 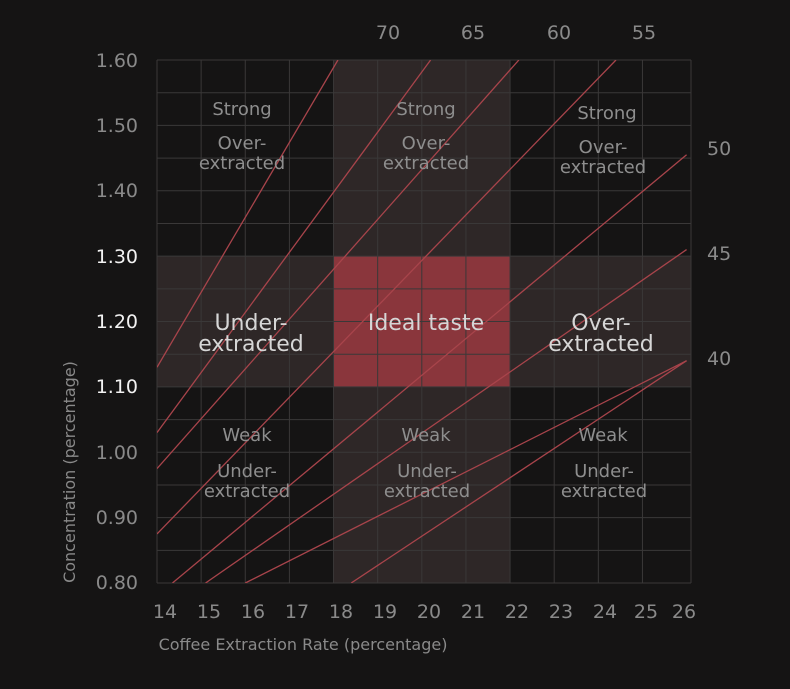 What do you see at coordinates (117, 257) in the screenshot?
I see `y-tick: 1.30` at bounding box center [117, 257].